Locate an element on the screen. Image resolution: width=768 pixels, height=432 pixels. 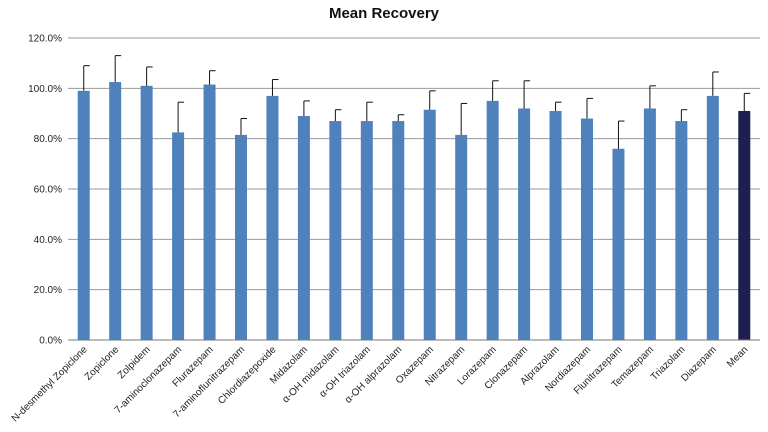
y-tick-label: 100.0% is located at coordinates (45, 89).